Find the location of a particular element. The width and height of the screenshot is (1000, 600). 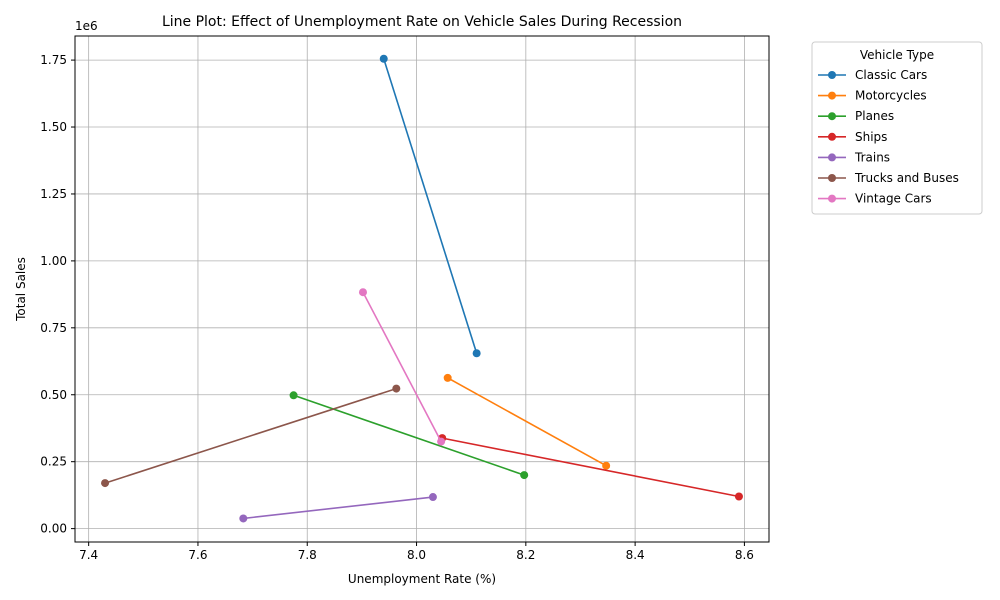

y-axis: 0.00 0.25 0.50 0.75 1.00 1.25 1.50 1.75 is located at coordinates (57, 294).